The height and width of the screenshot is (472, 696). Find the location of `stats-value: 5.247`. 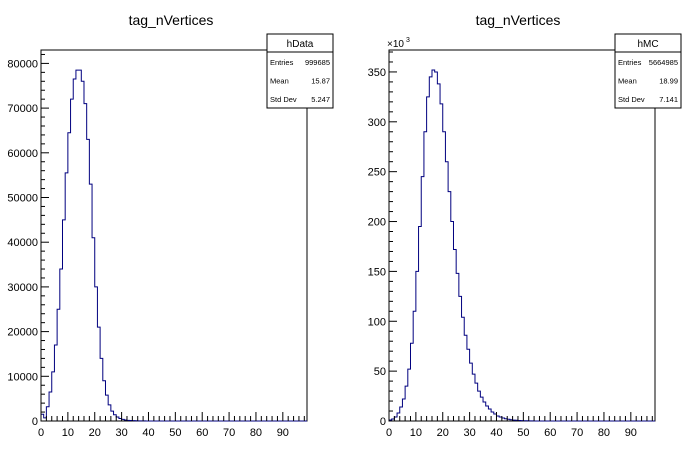

stats-value: 5.247 is located at coordinates (320, 99).